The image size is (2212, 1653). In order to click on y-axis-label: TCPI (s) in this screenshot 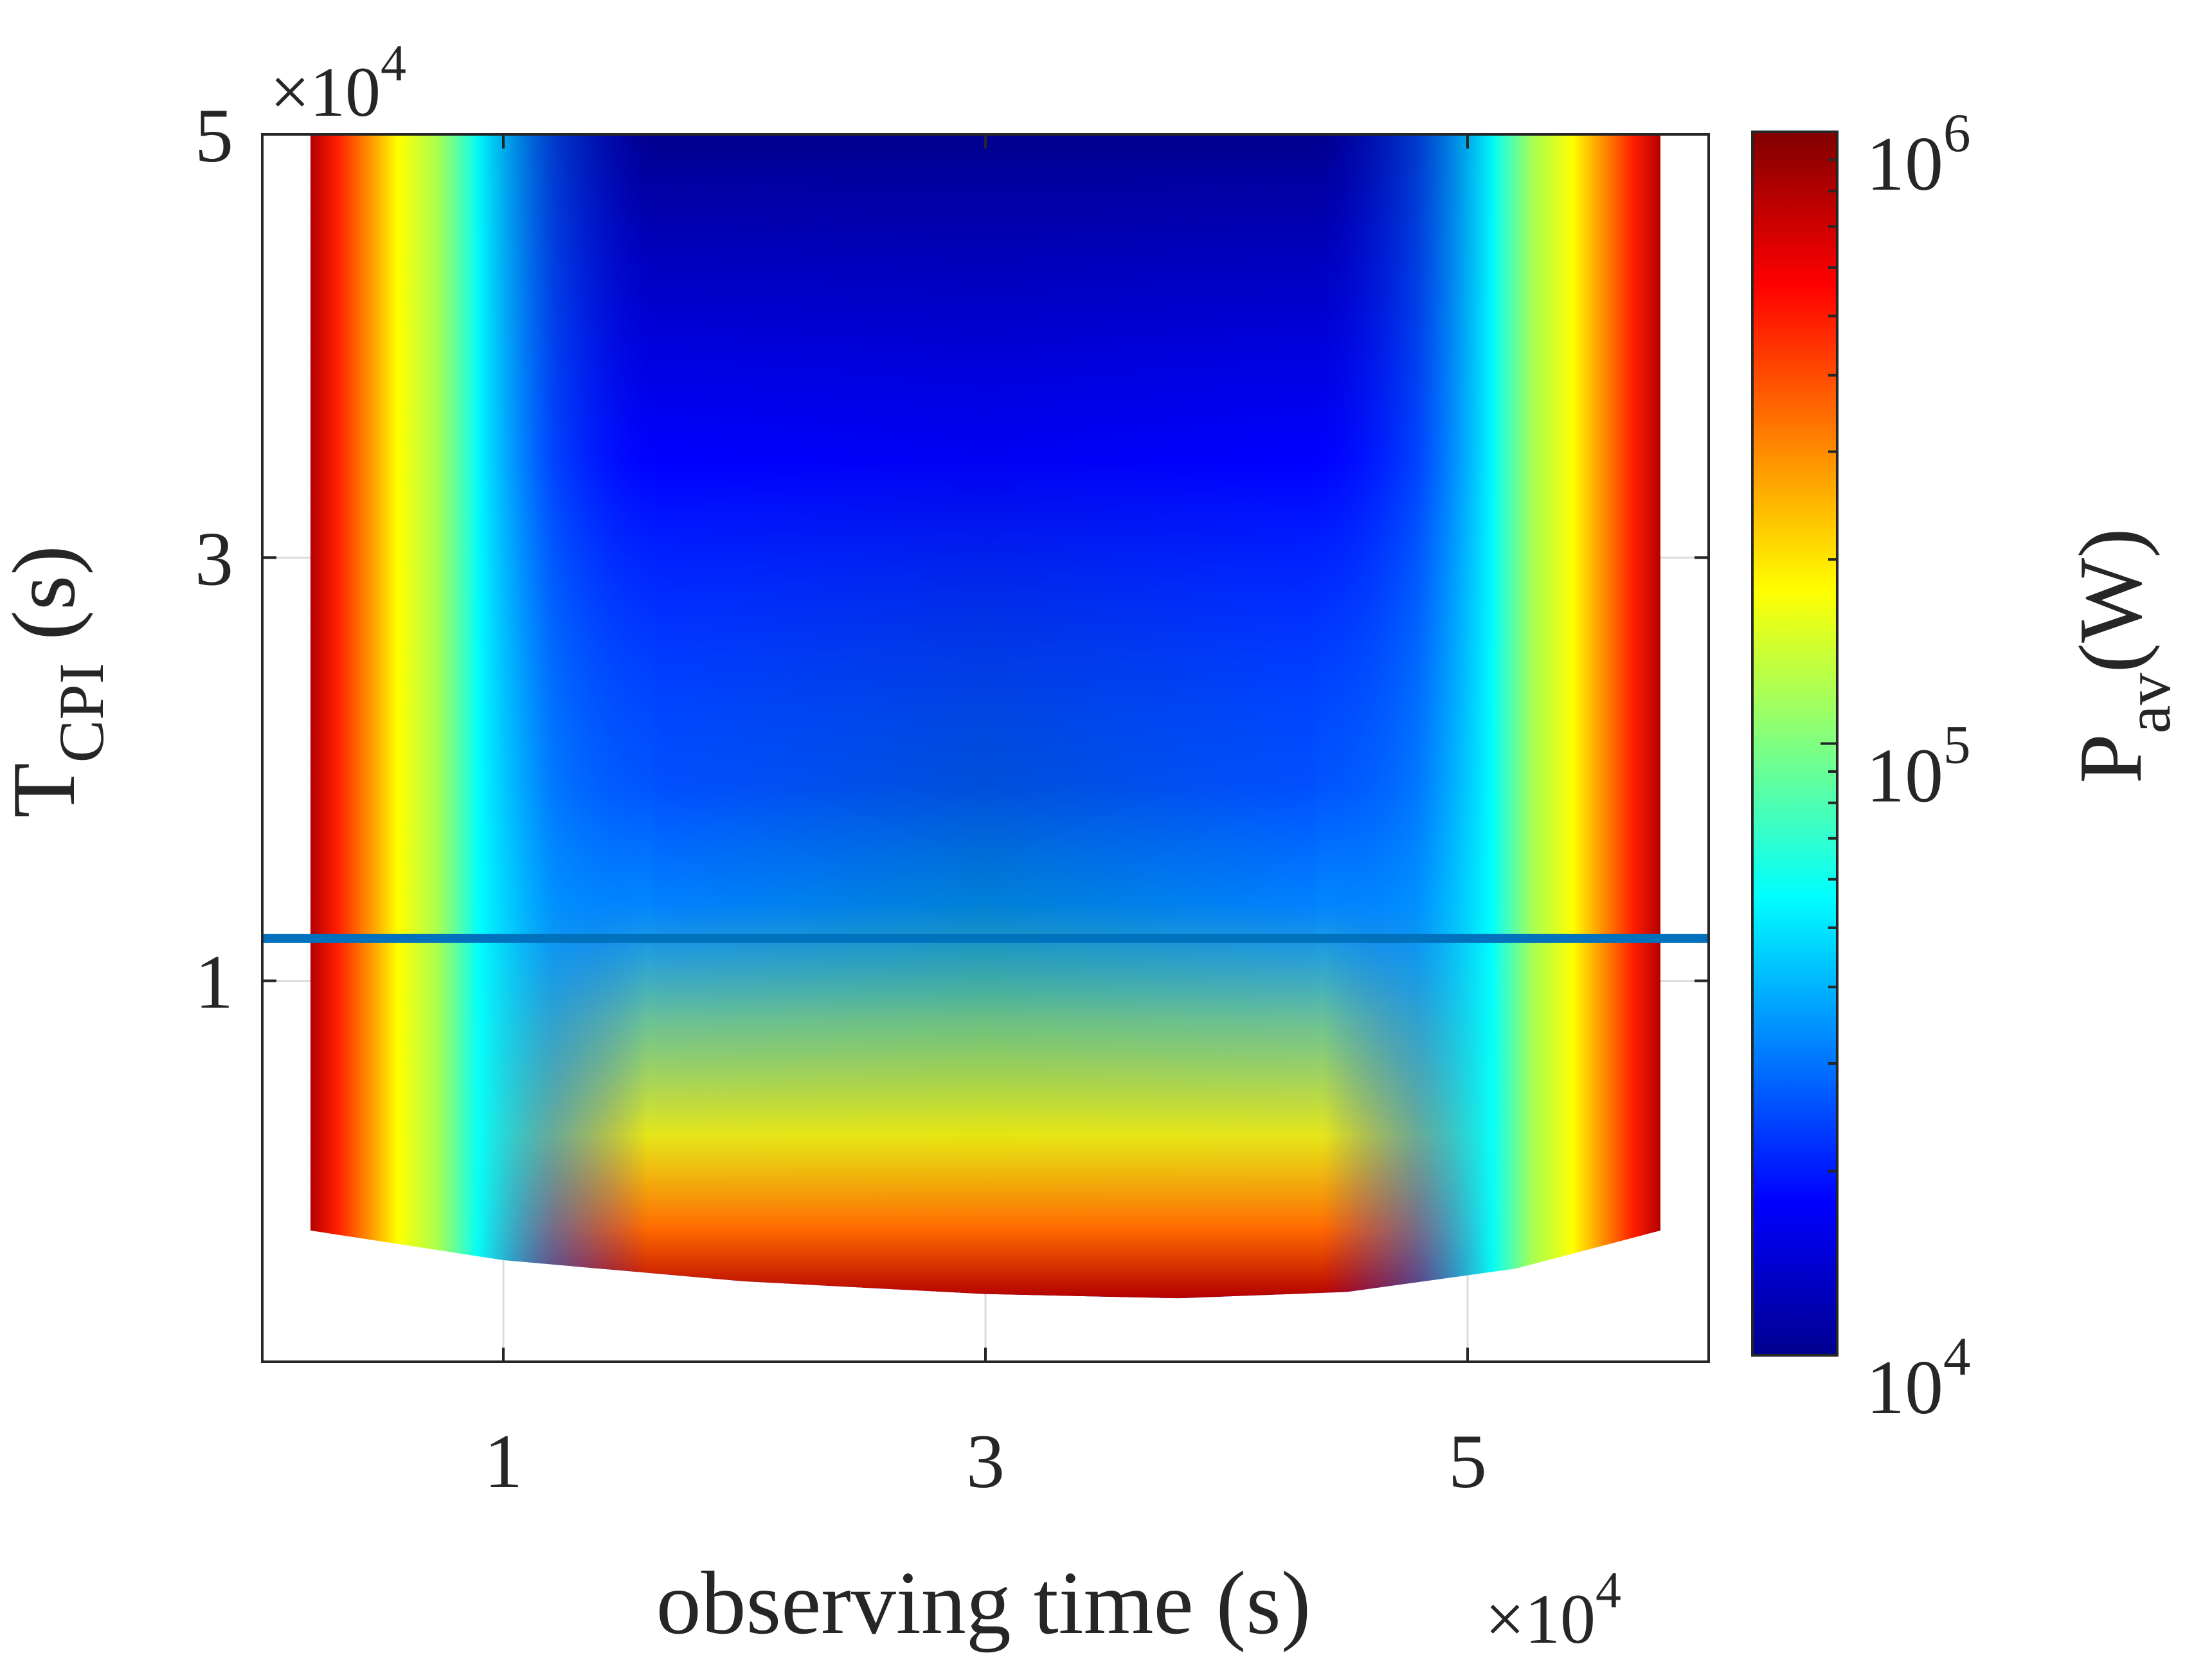, I will do `click(59, 681)`.